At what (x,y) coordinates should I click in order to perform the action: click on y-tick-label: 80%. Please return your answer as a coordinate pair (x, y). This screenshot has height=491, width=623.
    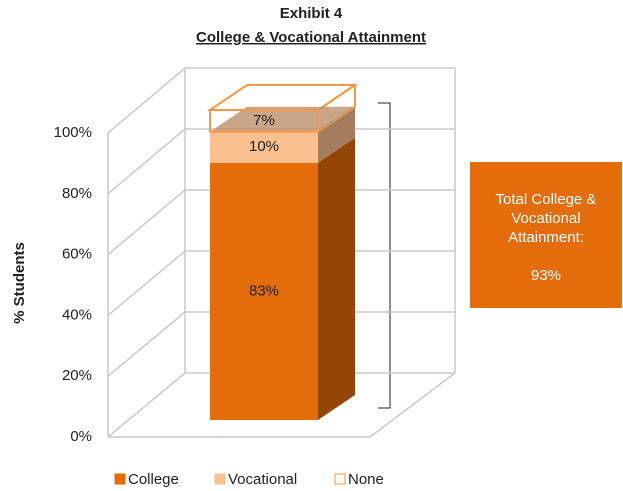
    Looking at the image, I should click on (77, 193).